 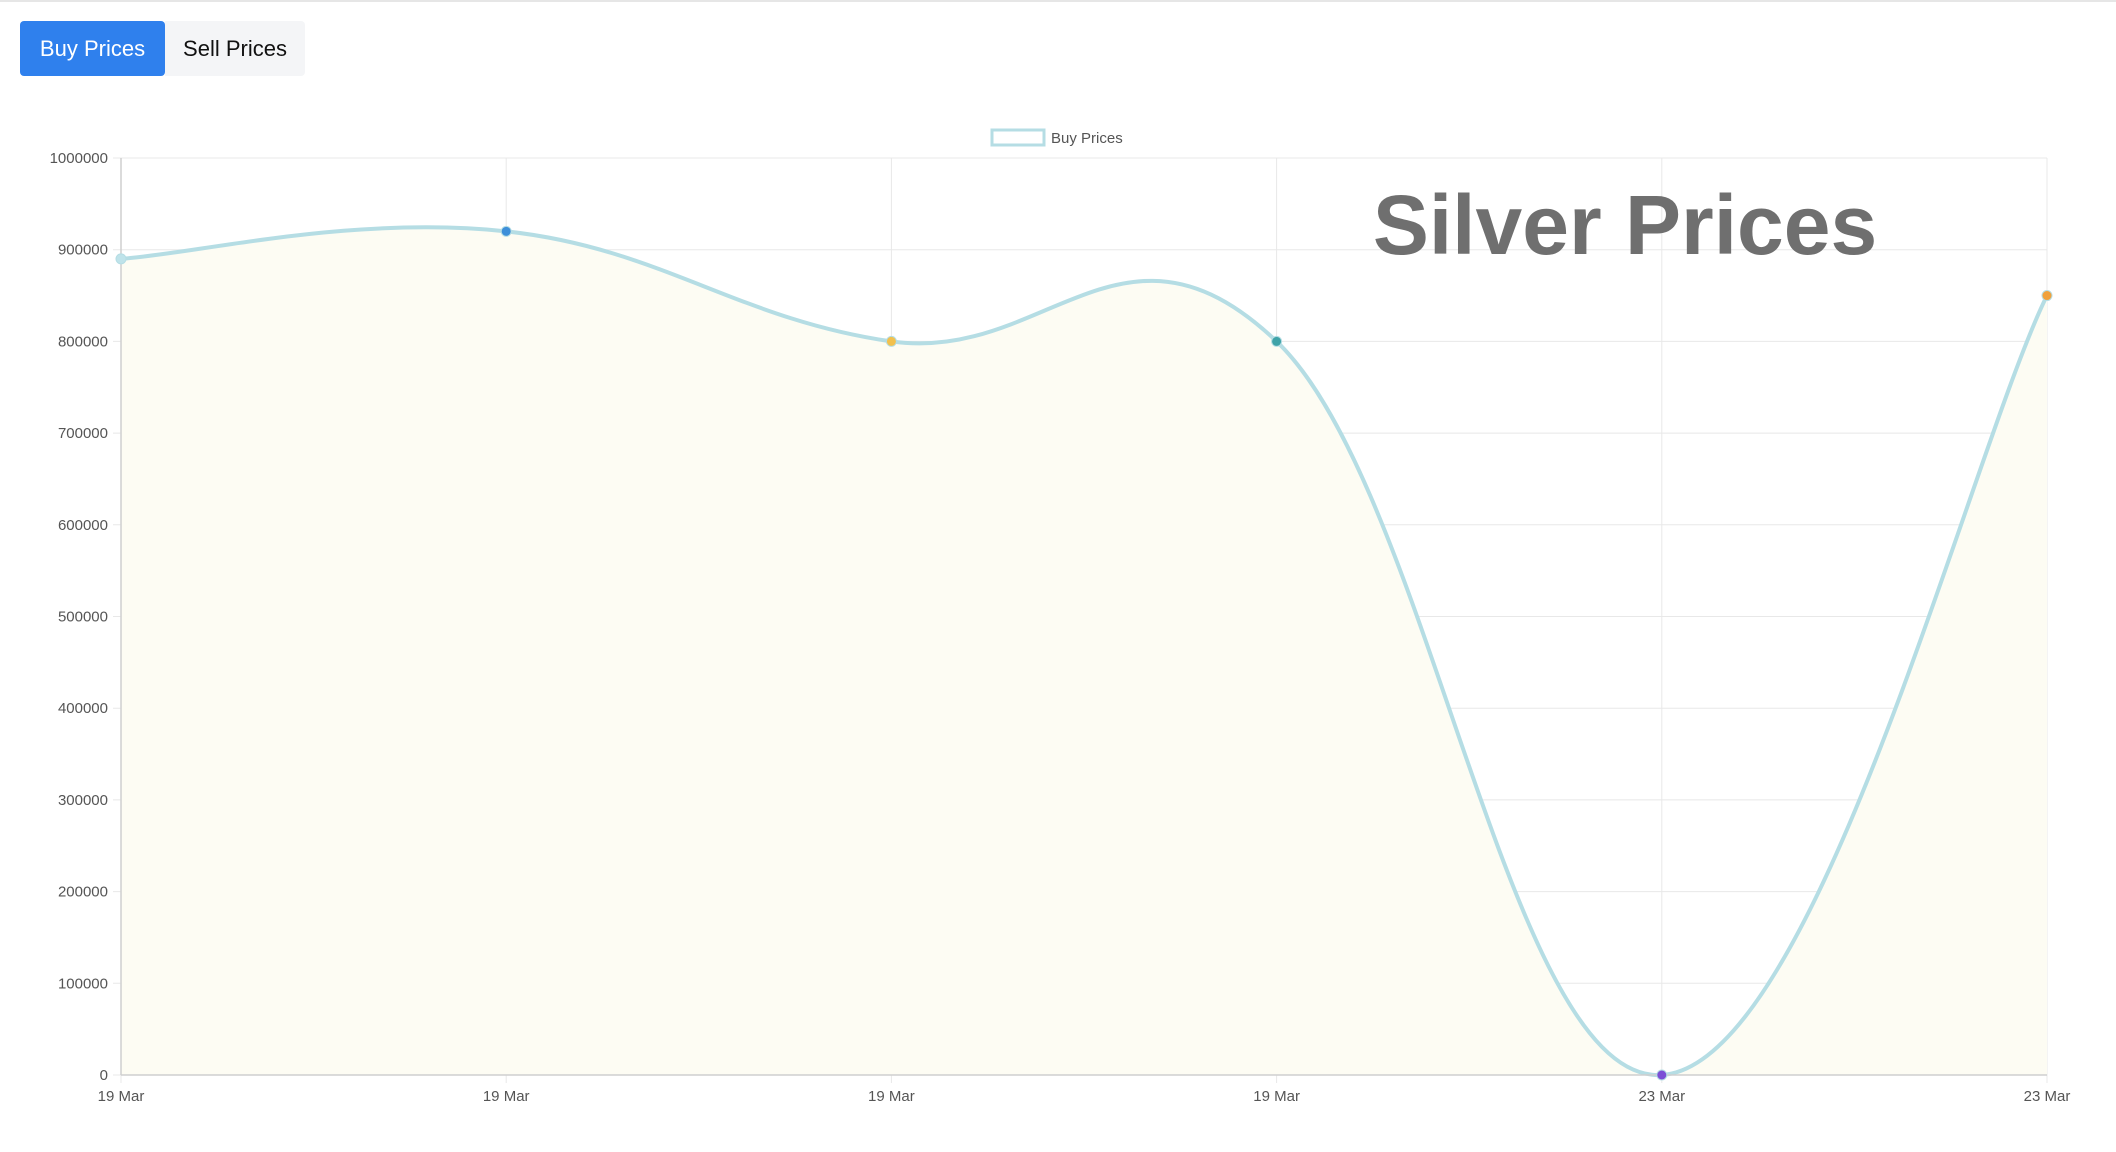 What do you see at coordinates (83, 617) in the screenshot?
I see `y-tick-label: 500000` at bounding box center [83, 617].